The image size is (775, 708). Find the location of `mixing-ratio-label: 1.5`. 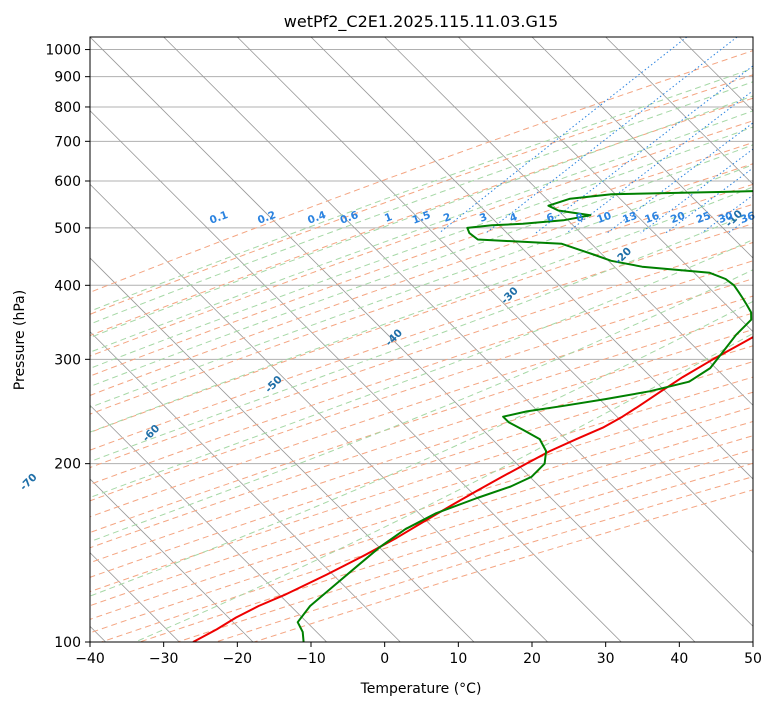

mixing-ratio-label: 1.5 is located at coordinates (422, 218).